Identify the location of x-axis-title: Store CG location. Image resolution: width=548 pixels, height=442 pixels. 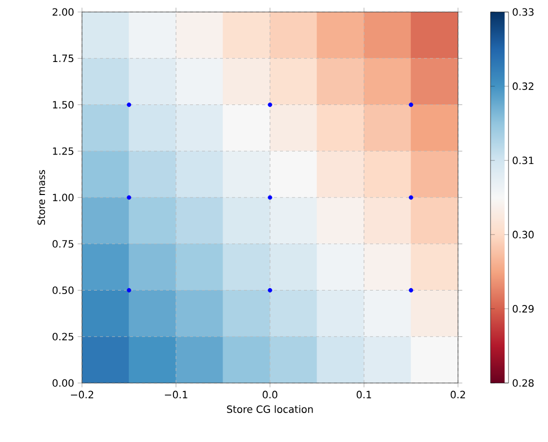
(270, 409).